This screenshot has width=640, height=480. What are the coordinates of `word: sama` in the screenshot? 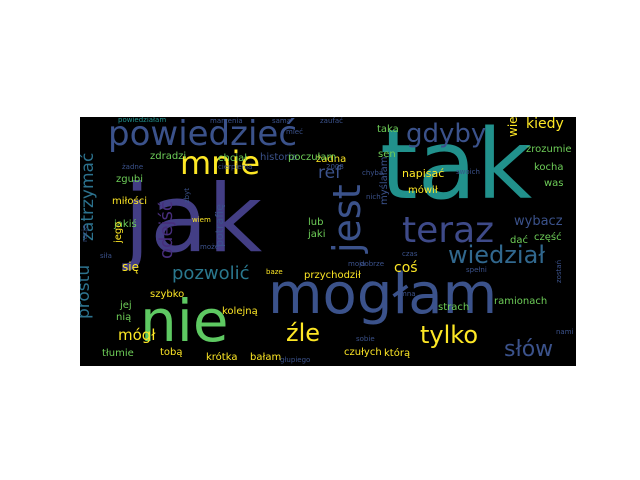 It's located at (282, 121).